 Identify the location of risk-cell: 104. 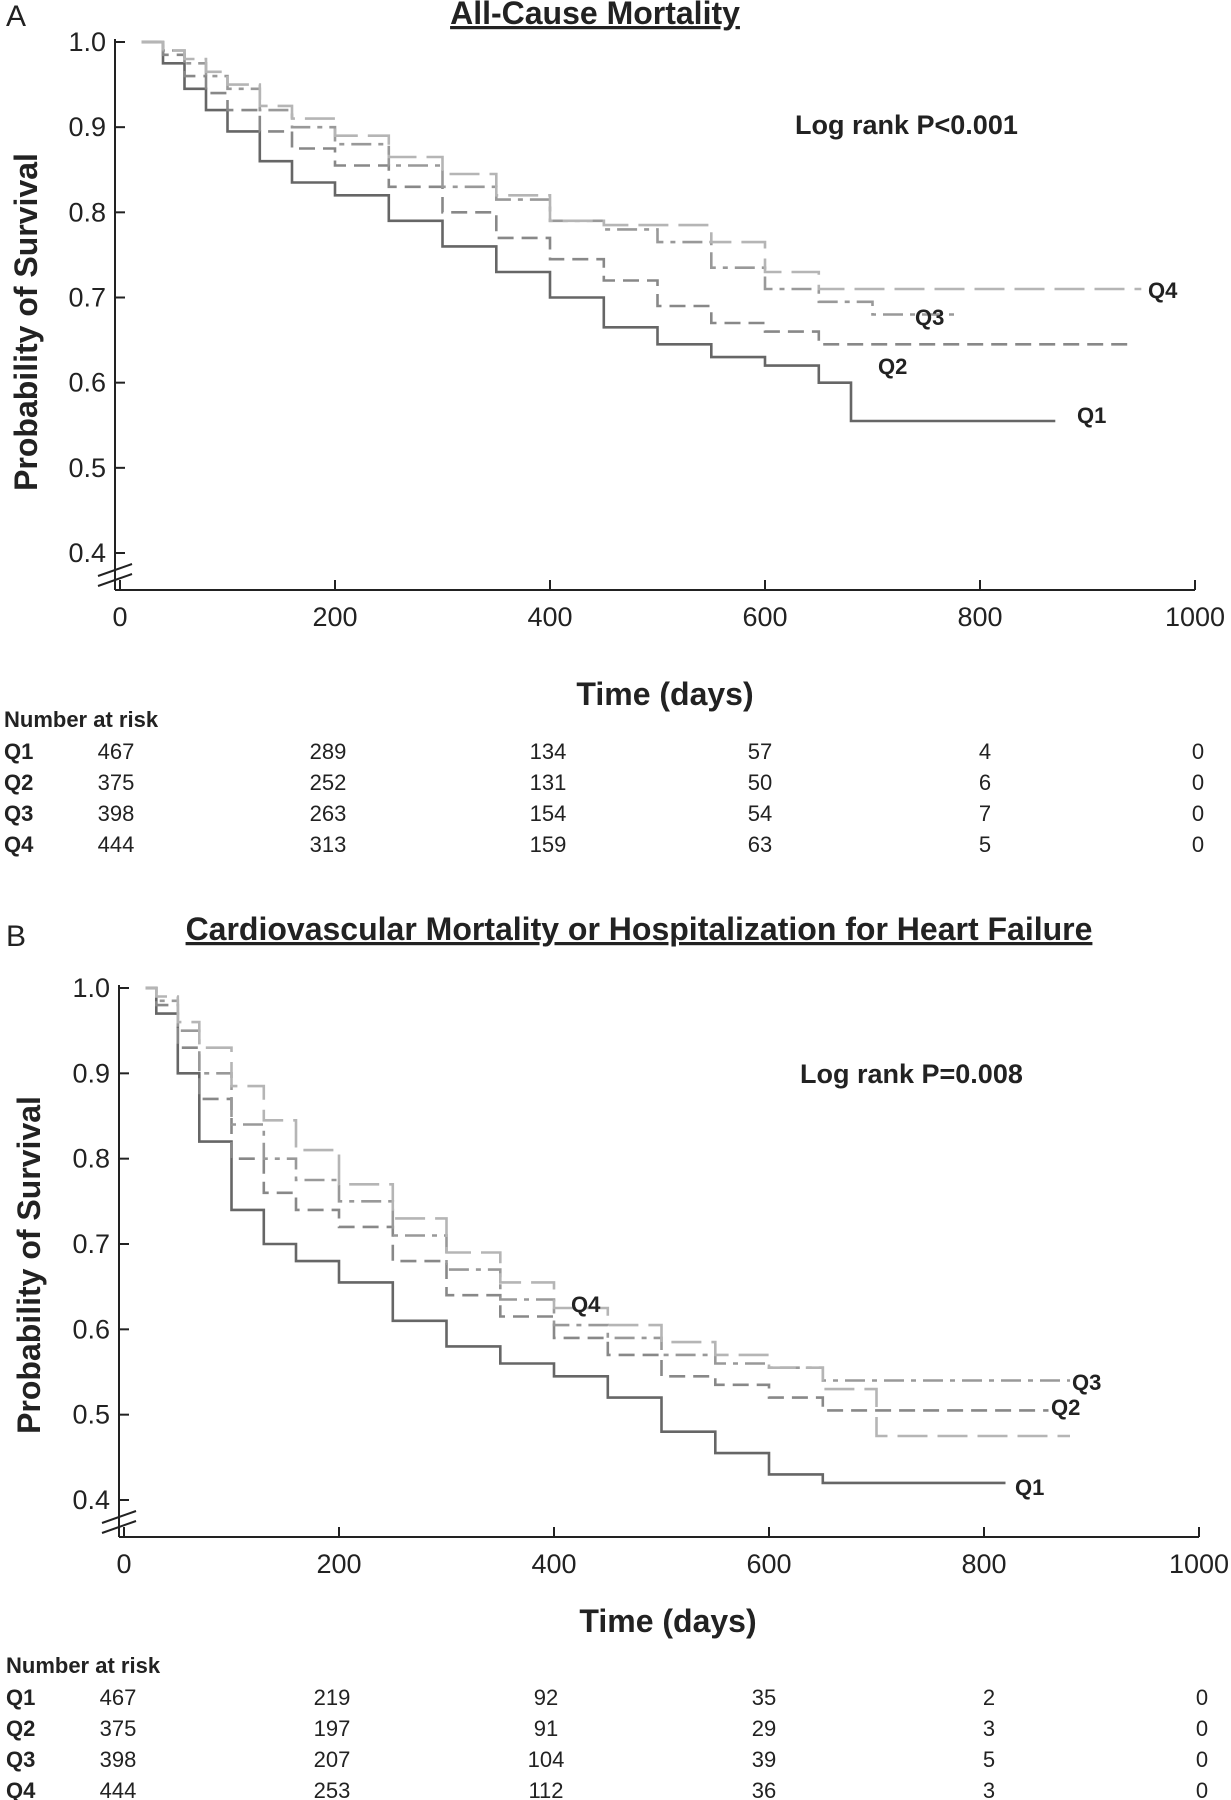
(546, 1759).